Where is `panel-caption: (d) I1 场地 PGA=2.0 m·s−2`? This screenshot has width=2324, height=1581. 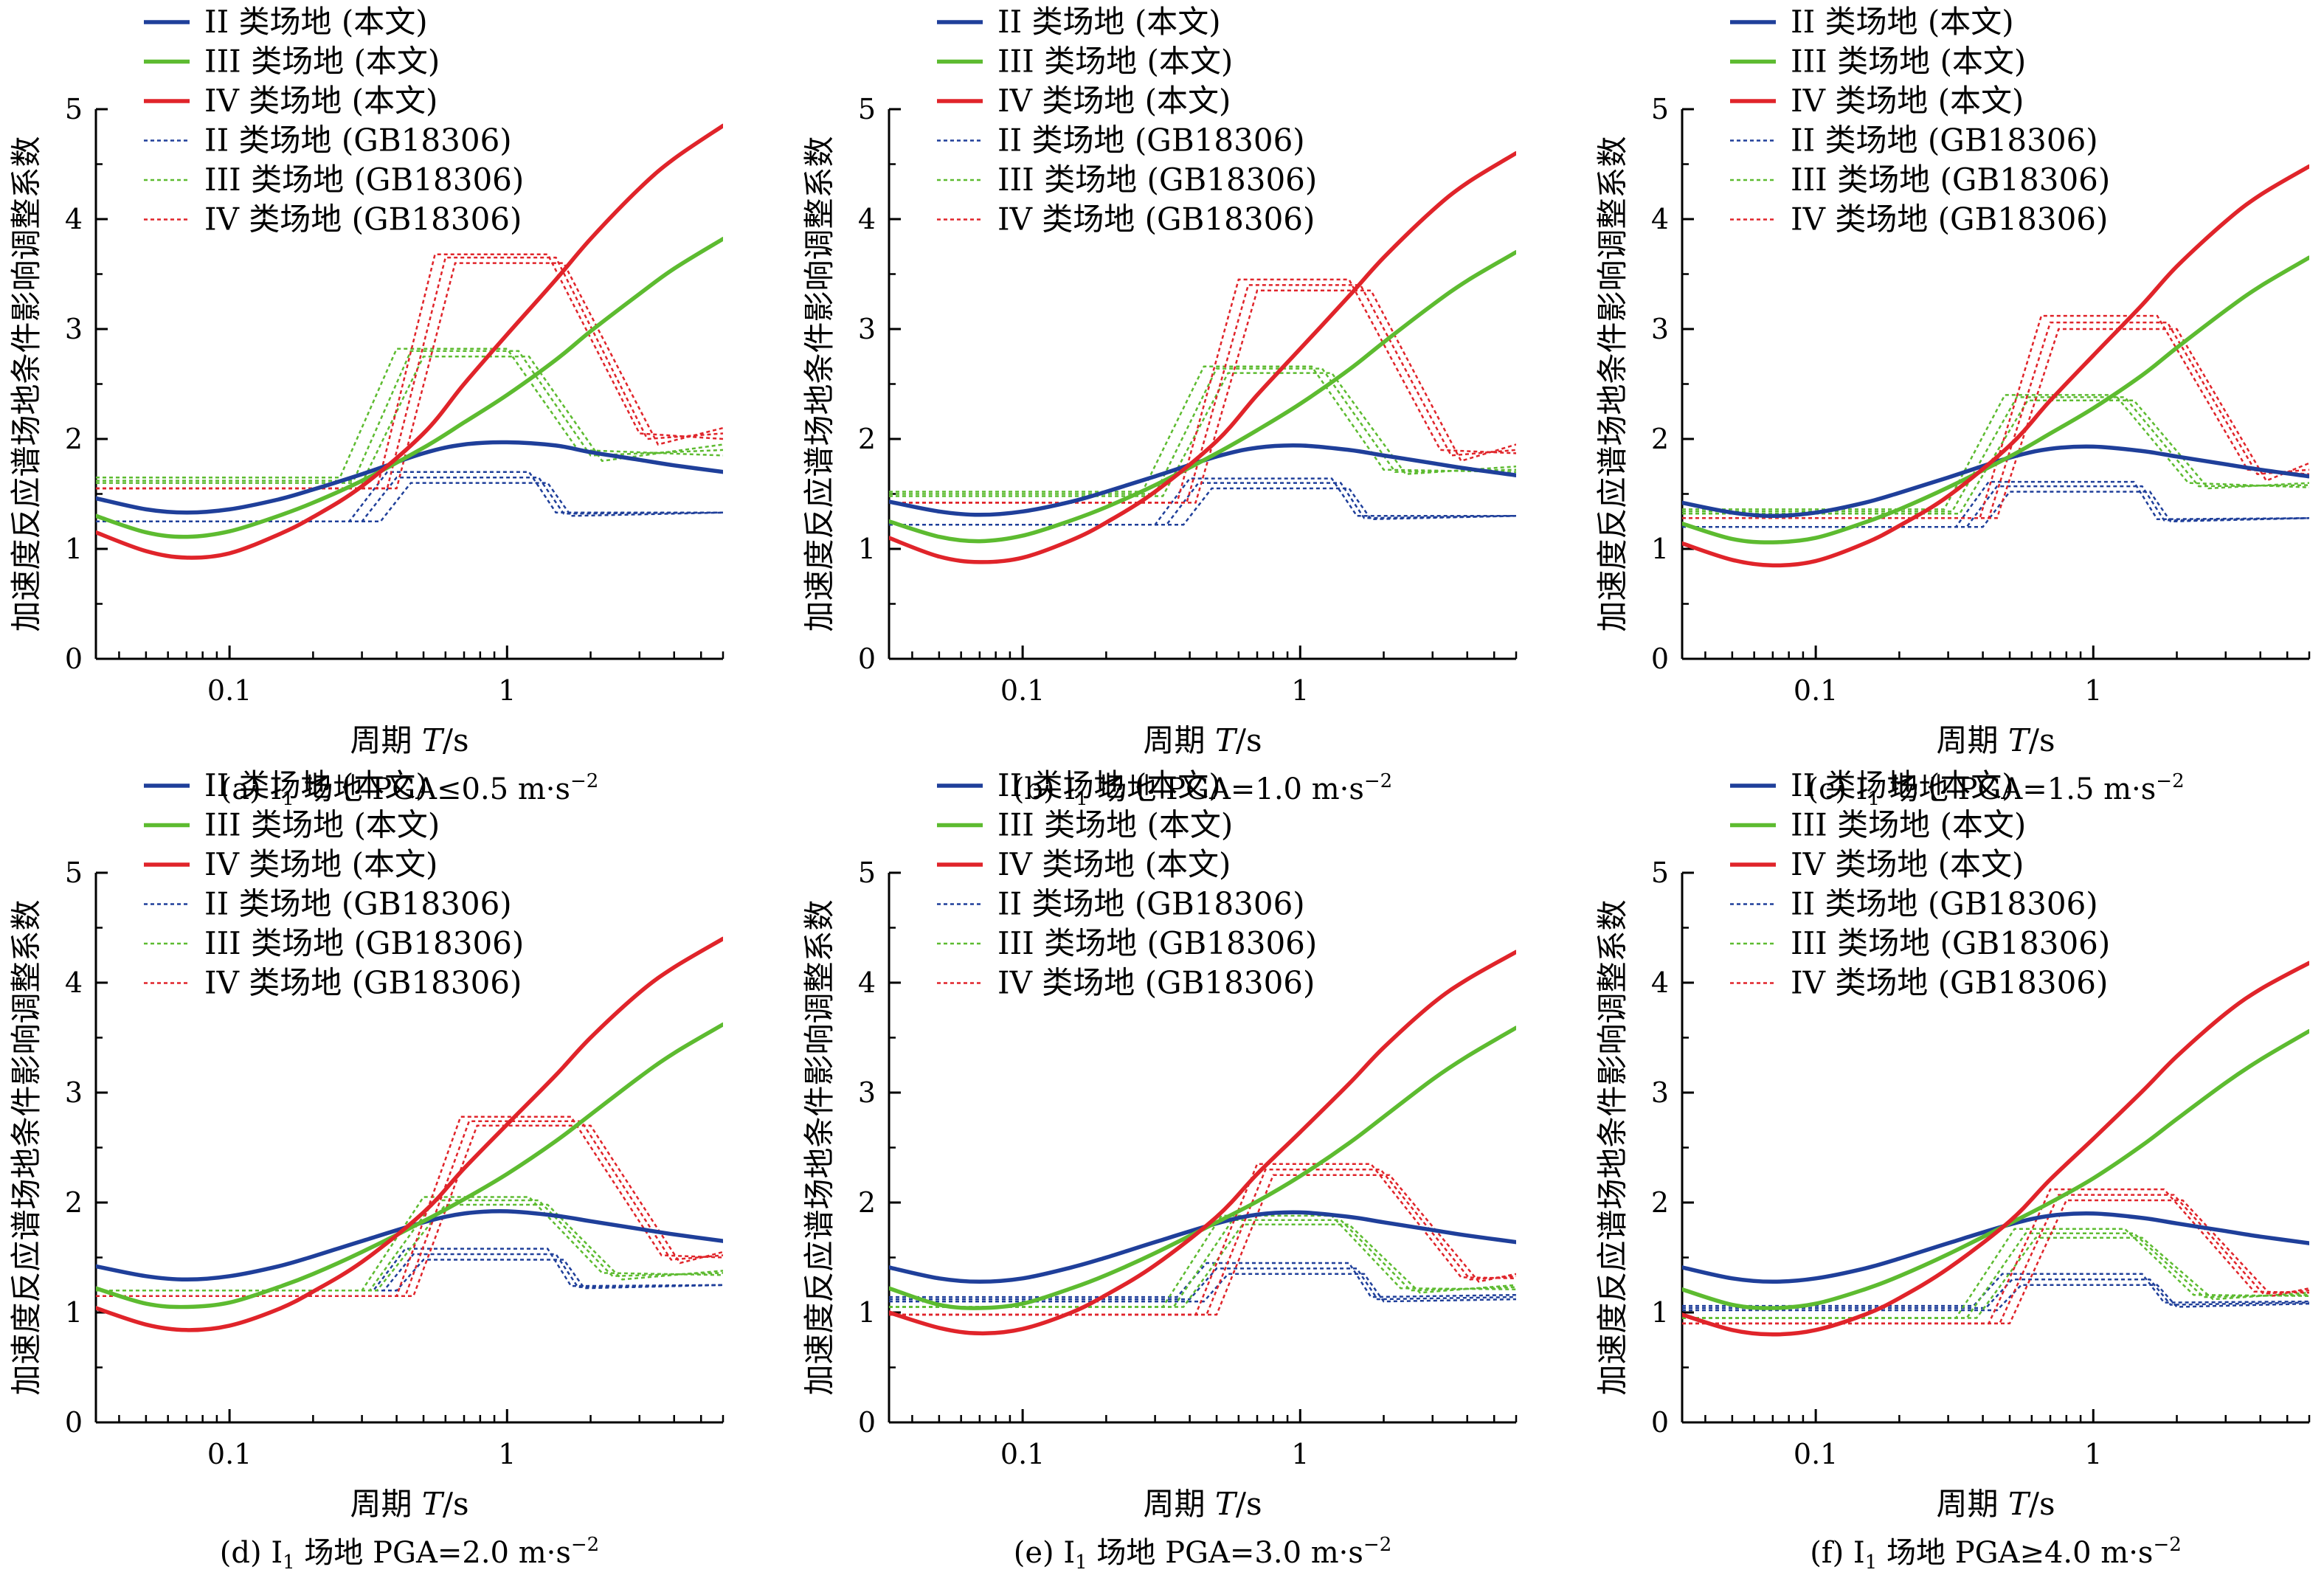
panel-caption: (d) I1 场地 PGA=2.0 m·s−2 is located at coordinates (409, 1554).